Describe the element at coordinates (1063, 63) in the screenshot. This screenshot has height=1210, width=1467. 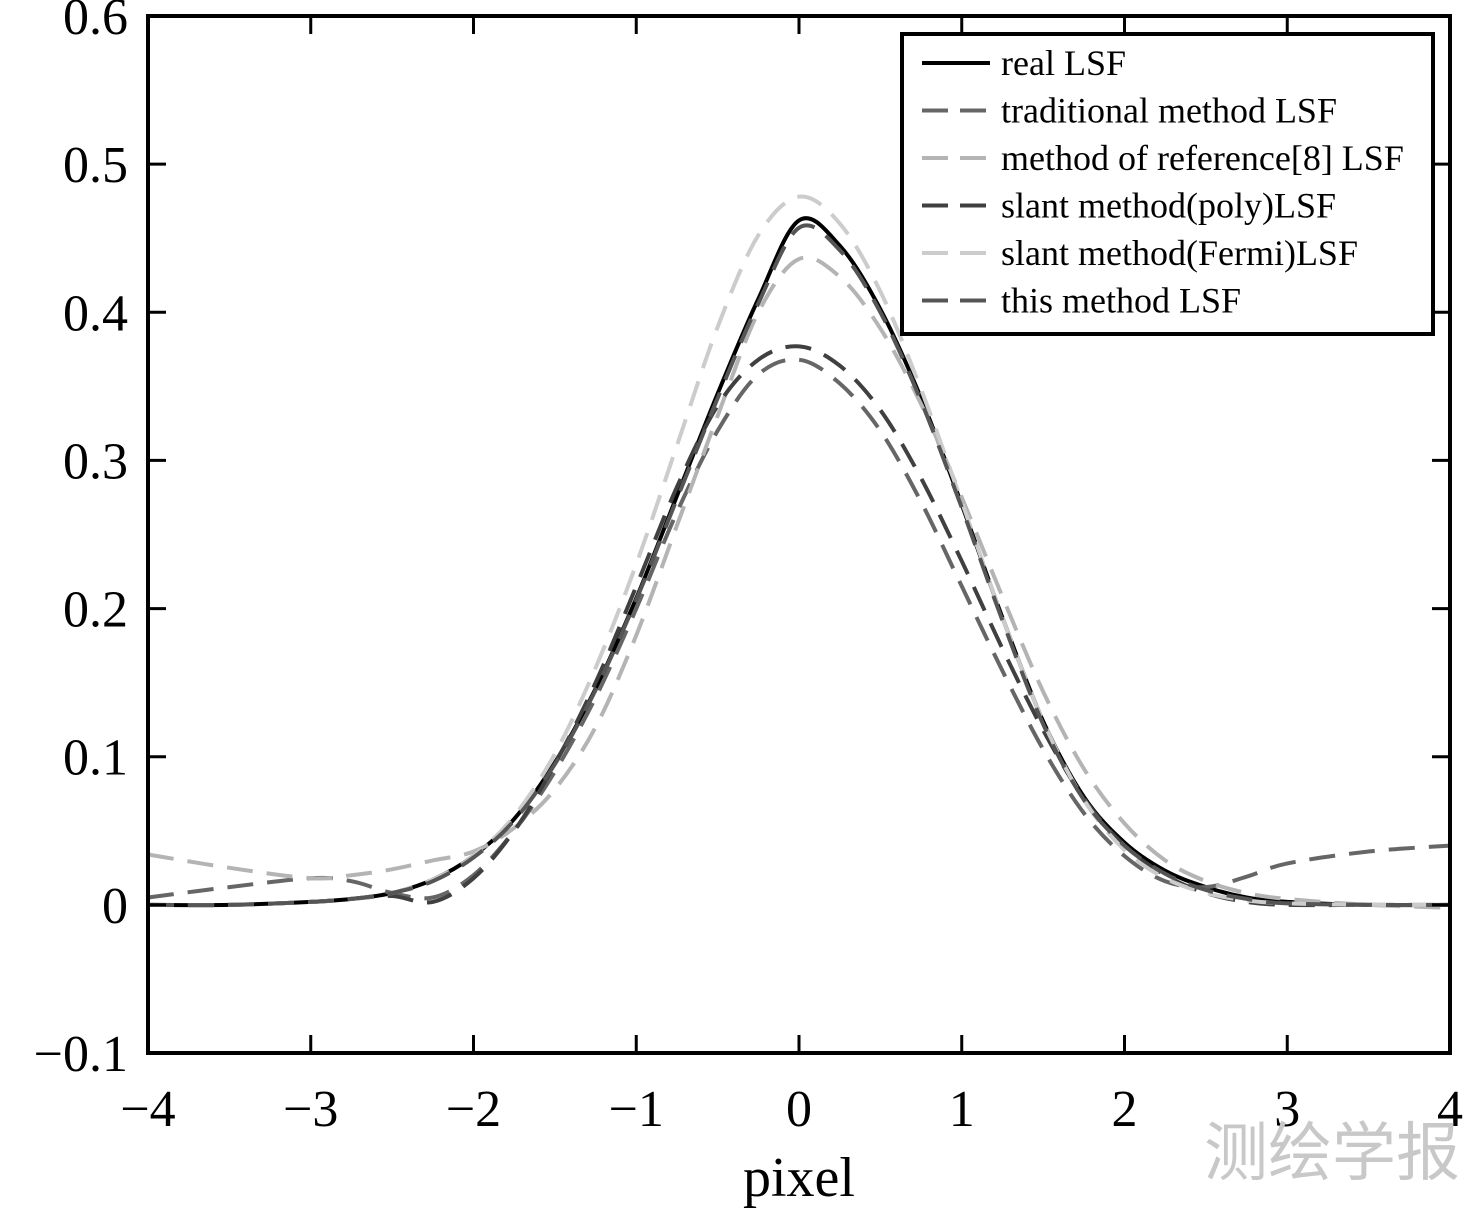
I see `legend-label: real LSF` at that location.